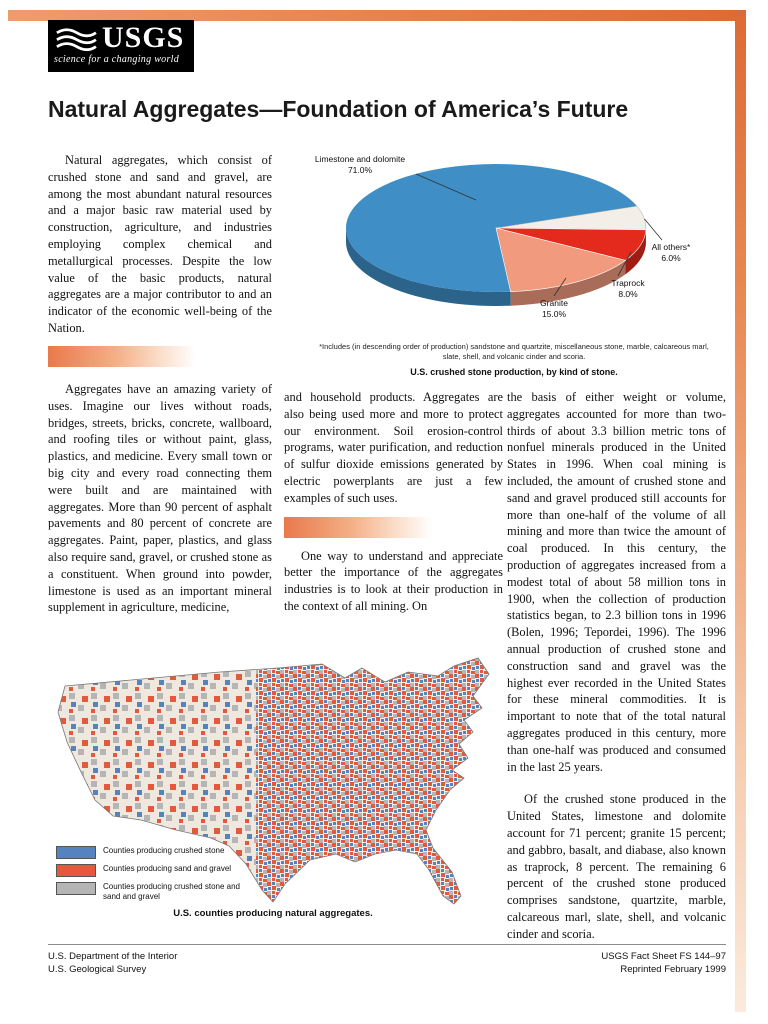 Image resolution: width=768 pixels, height=1024 pixels. I want to click on pie-label-limestone: Limestone and dolomite 71.0%, so click(360, 164).